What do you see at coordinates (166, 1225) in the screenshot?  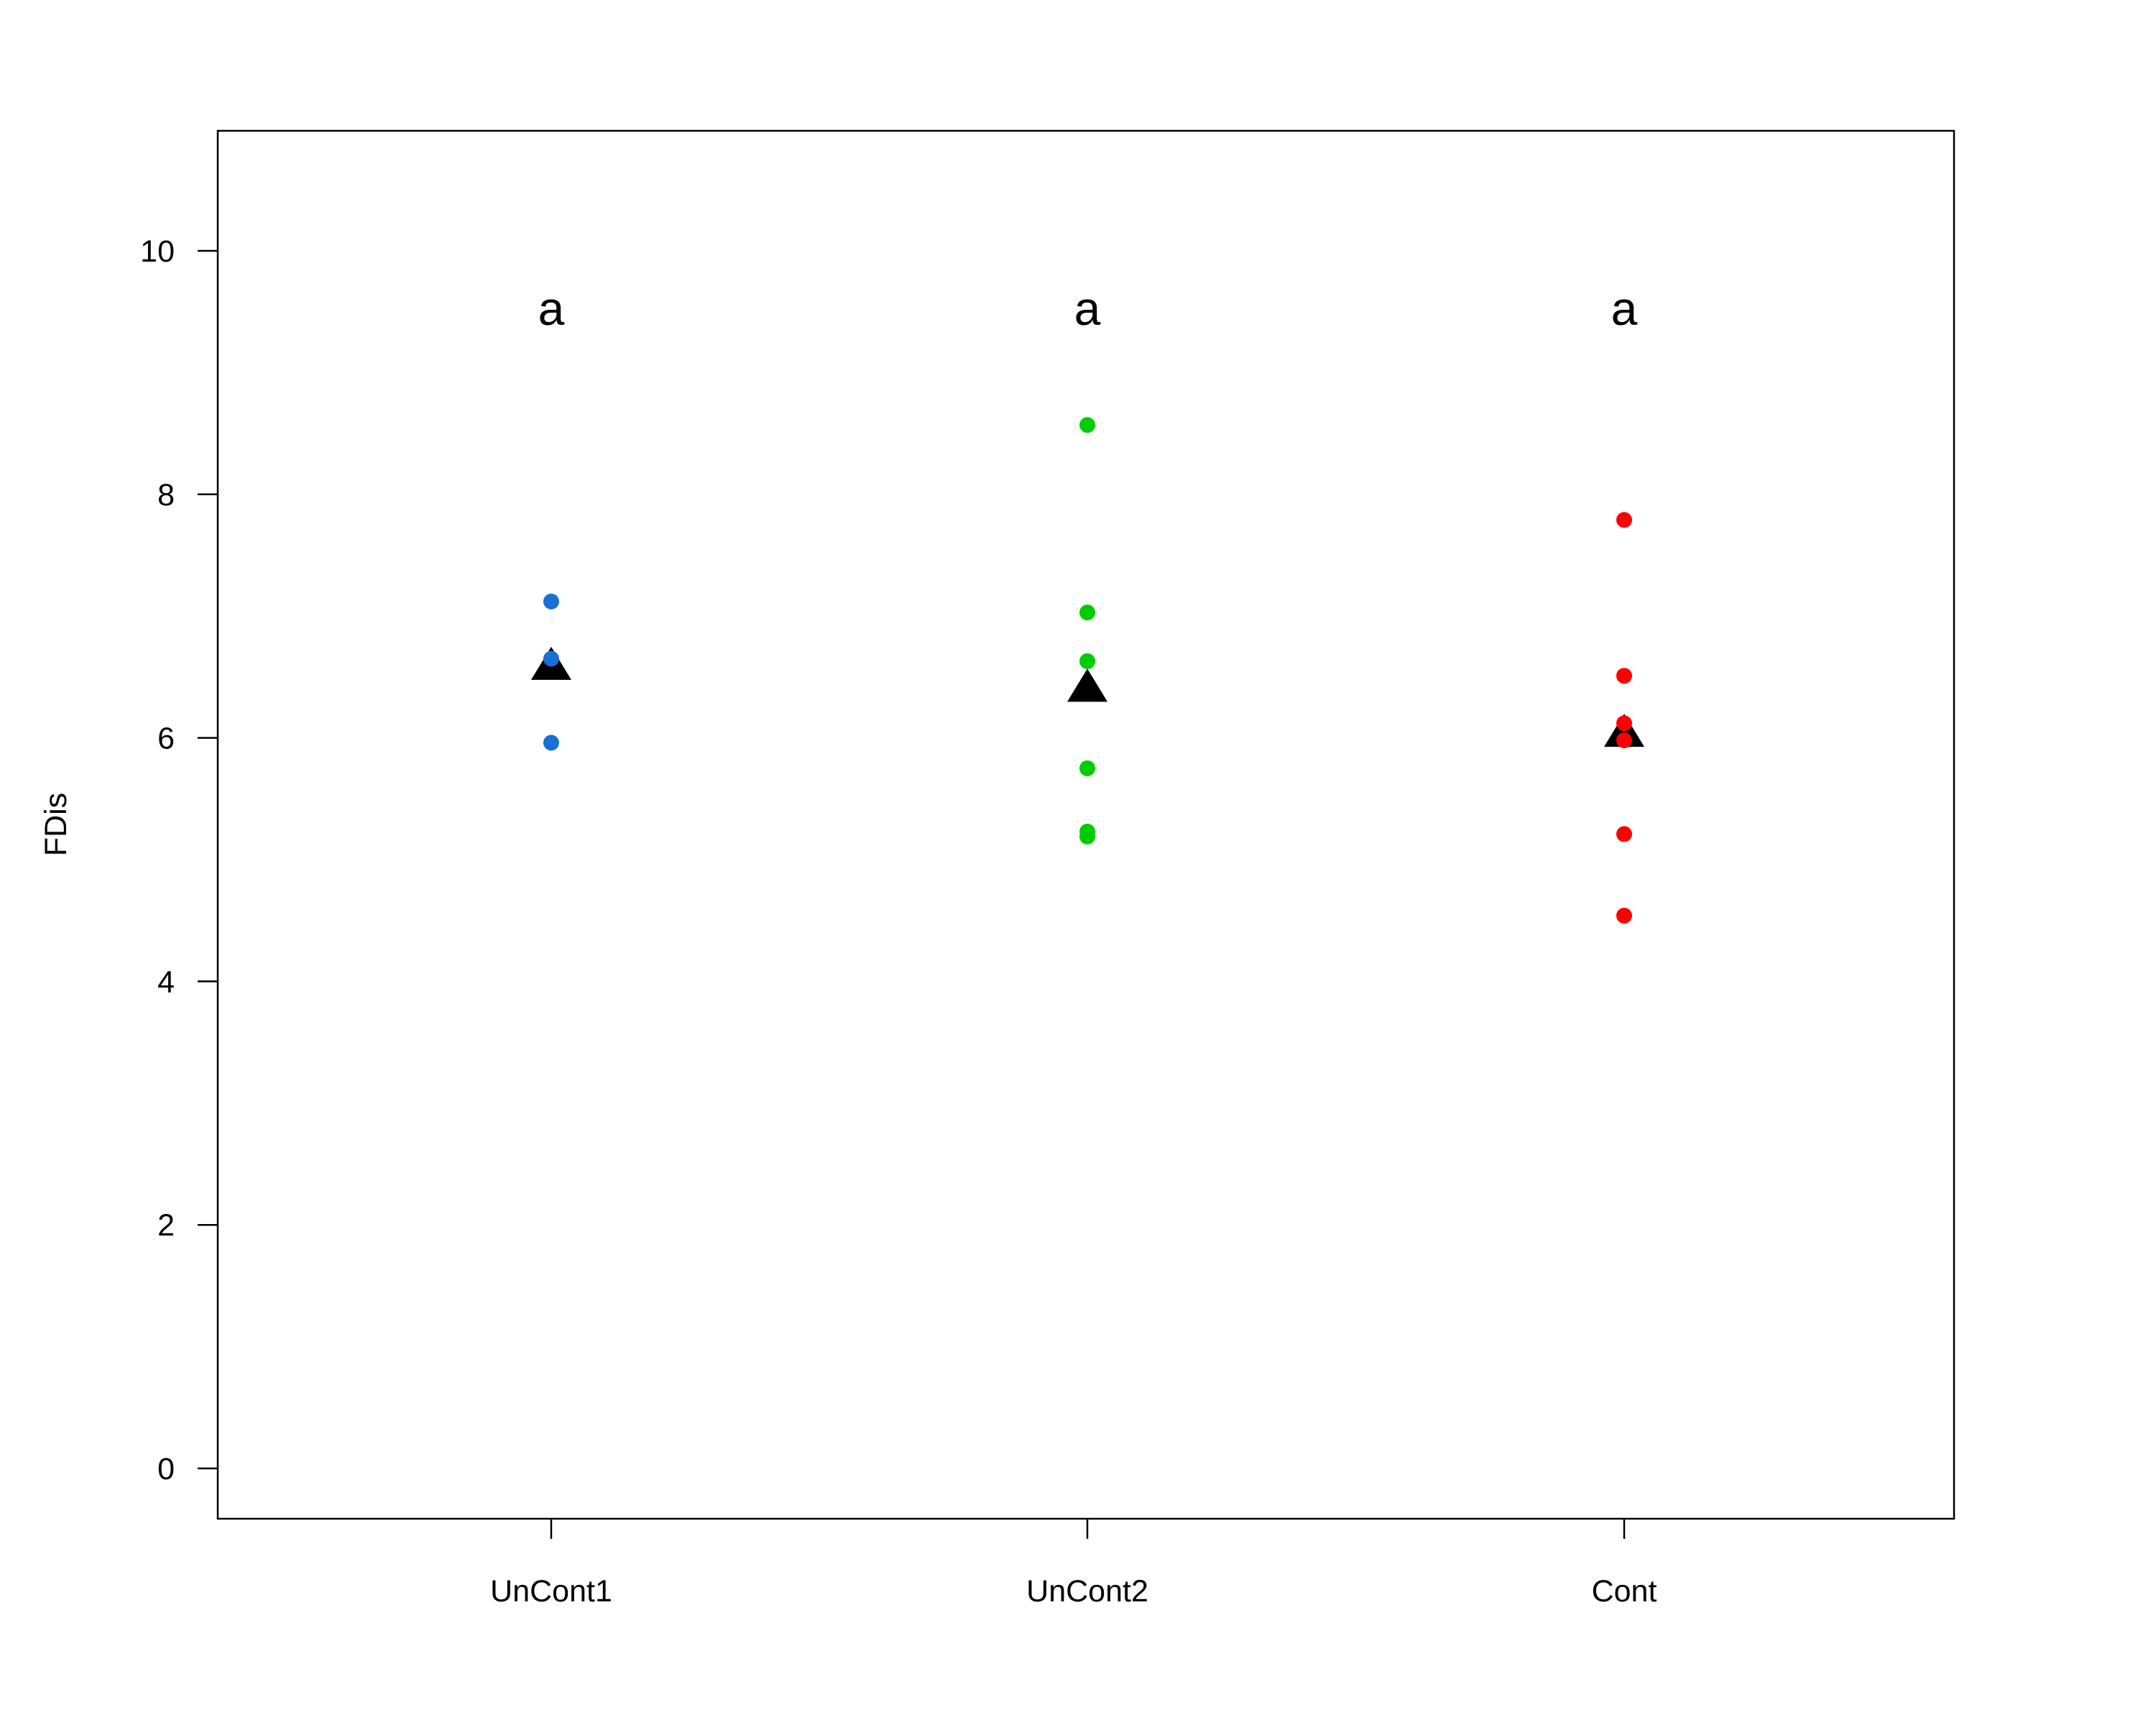 I see `y-tick-label: 2` at bounding box center [166, 1225].